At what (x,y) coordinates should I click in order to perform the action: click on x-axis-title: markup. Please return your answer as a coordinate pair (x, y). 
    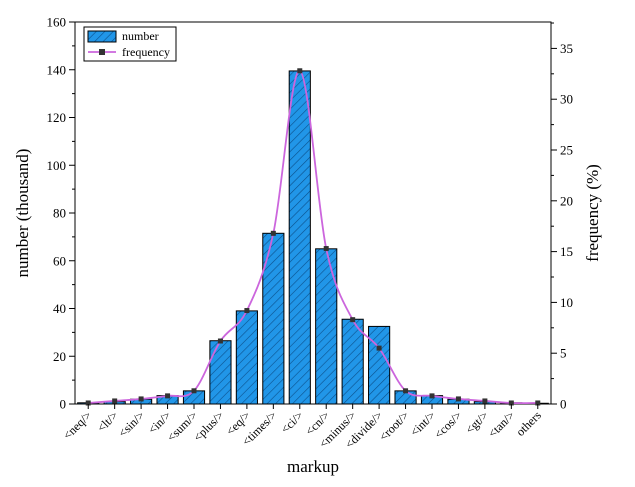
    Looking at the image, I should click on (313, 466).